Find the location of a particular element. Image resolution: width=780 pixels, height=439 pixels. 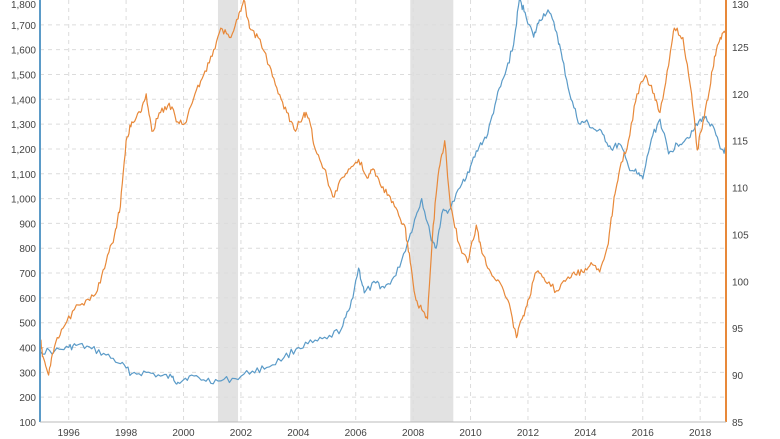

y-left-tick-label: 1,100 is located at coordinates (23, 175).